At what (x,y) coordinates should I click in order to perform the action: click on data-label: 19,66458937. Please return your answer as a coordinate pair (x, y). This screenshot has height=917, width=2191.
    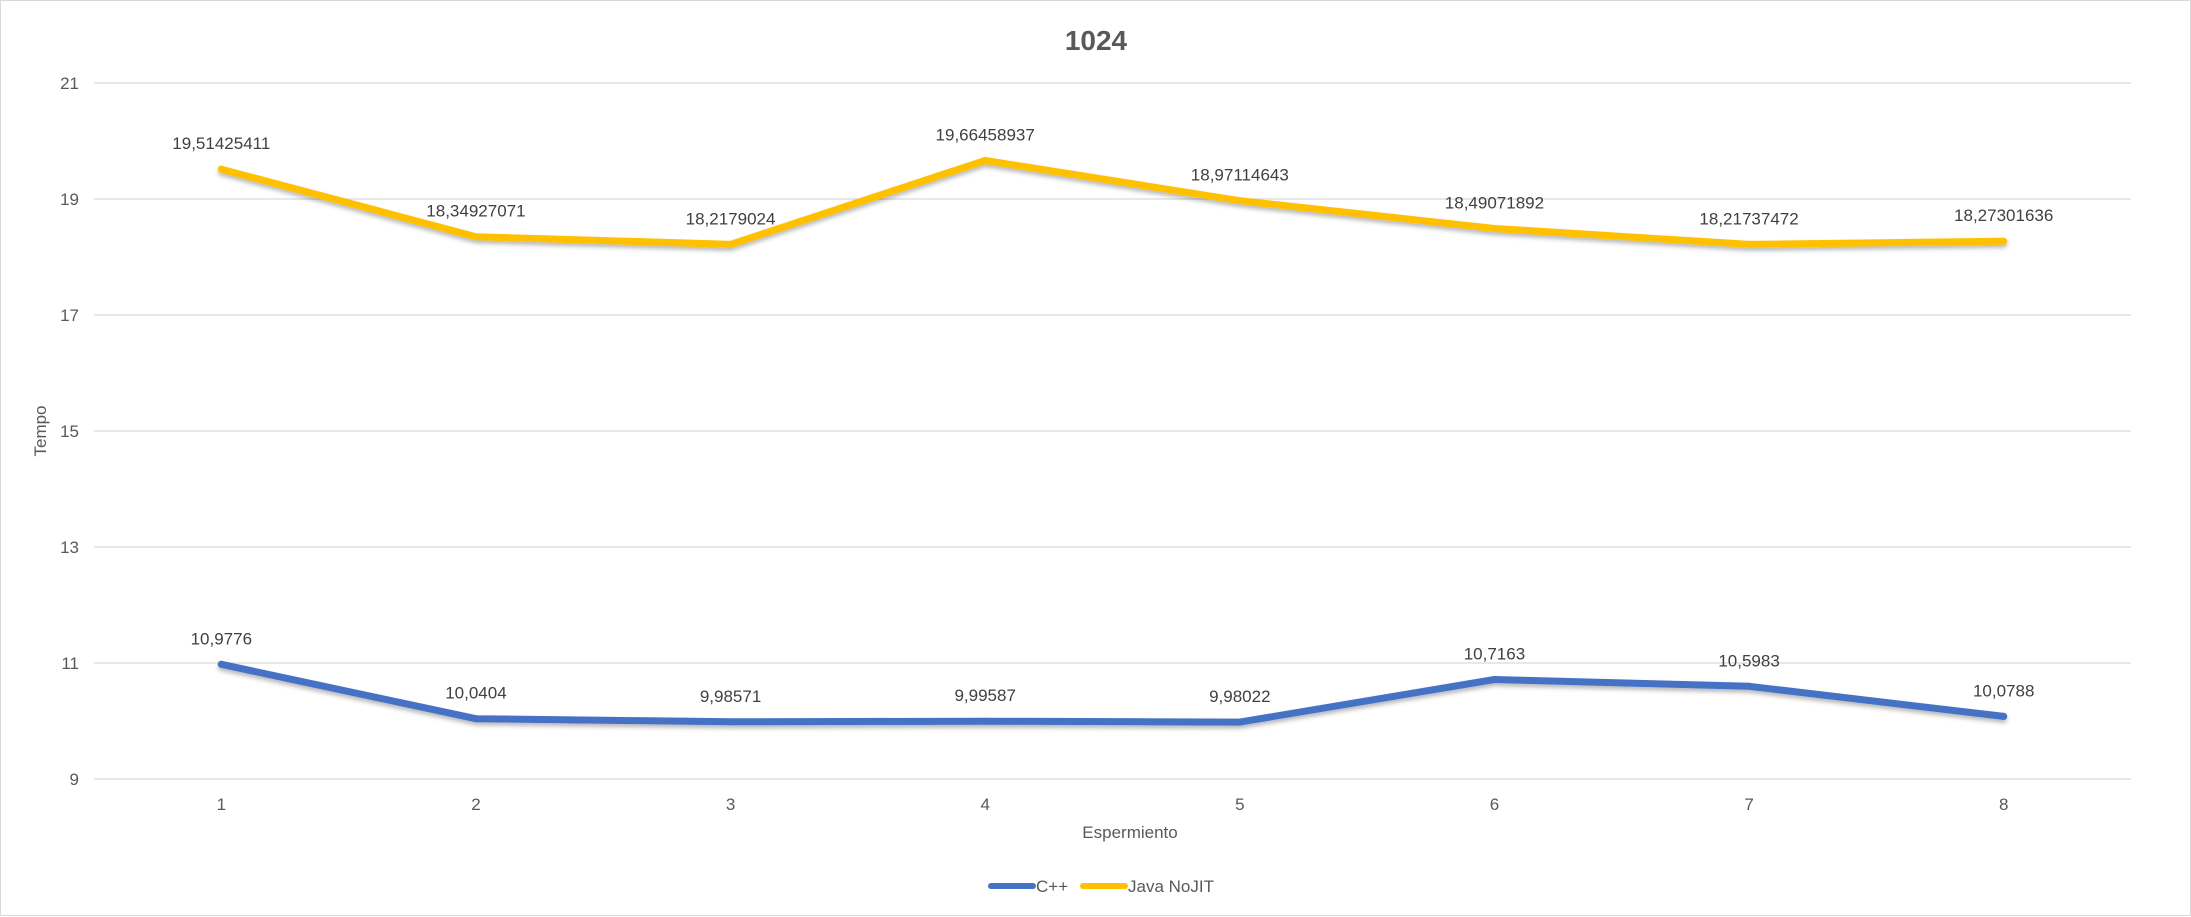
    Looking at the image, I should click on (985, 134).